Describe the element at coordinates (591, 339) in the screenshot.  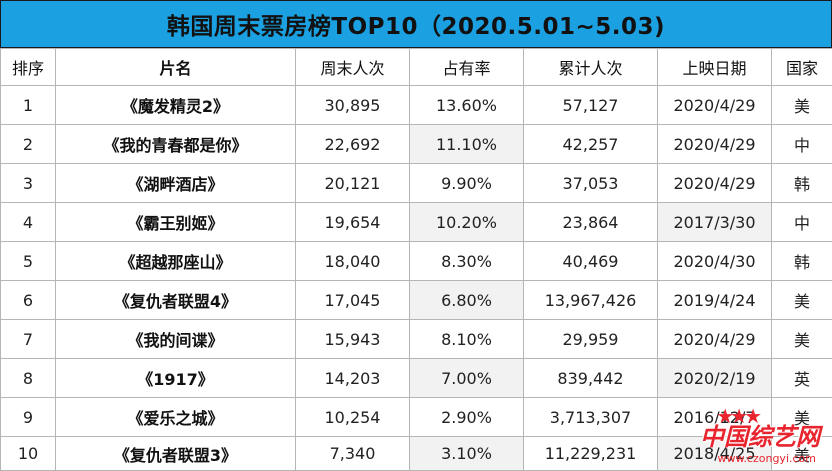
I see `cell-total-admissions: 29,959` at that location.